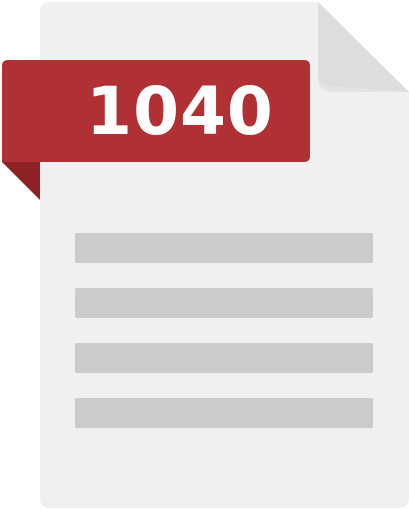 This screenshot has width=409, height=510. I want to click on ribbon-tail, so click(21, 181).